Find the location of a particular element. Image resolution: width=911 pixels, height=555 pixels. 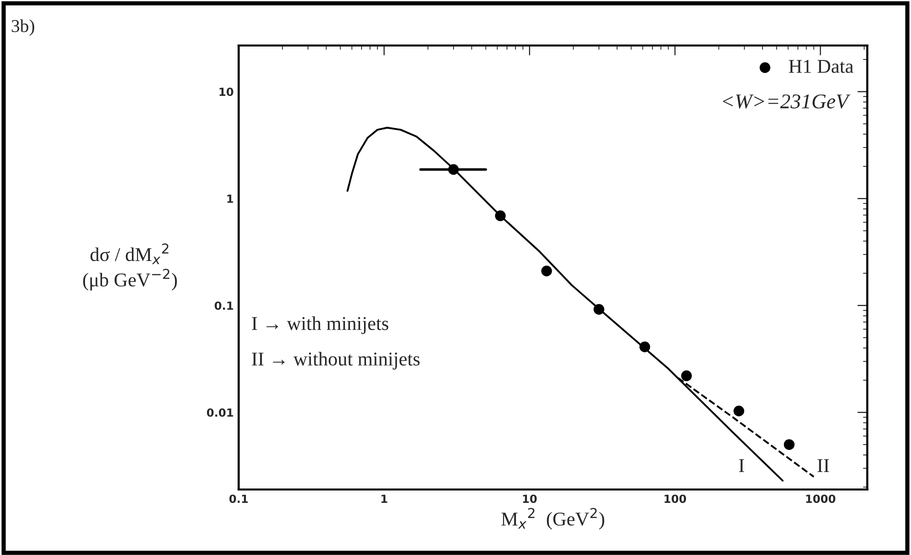

x-axis-title: M$_{x}$$^{2}$ (GeV$^{2}$) is located at coordinates (552, 519).